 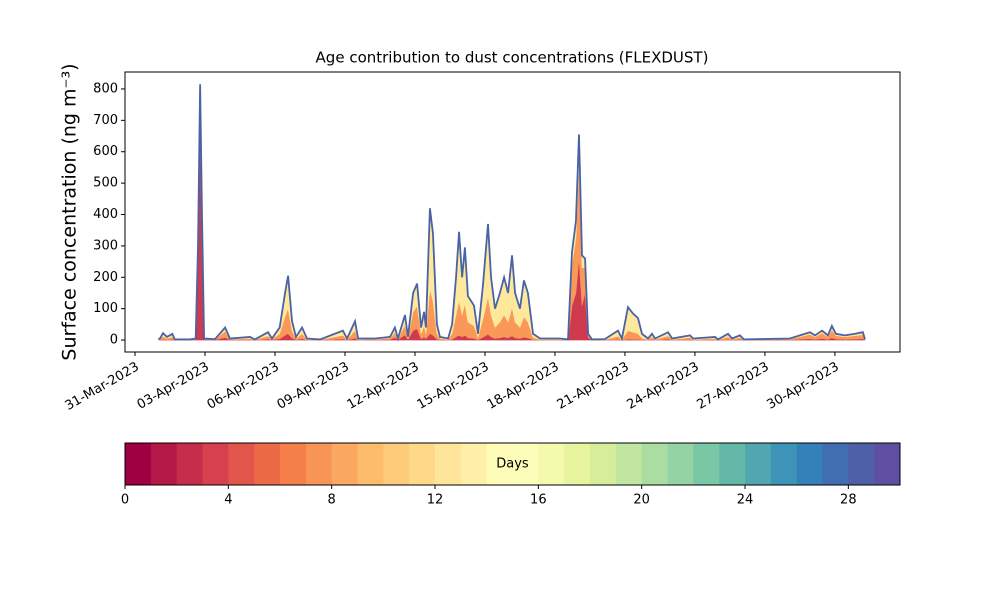 I want to click on colorbar-tick-label: 24, so click(x=745, y=500).